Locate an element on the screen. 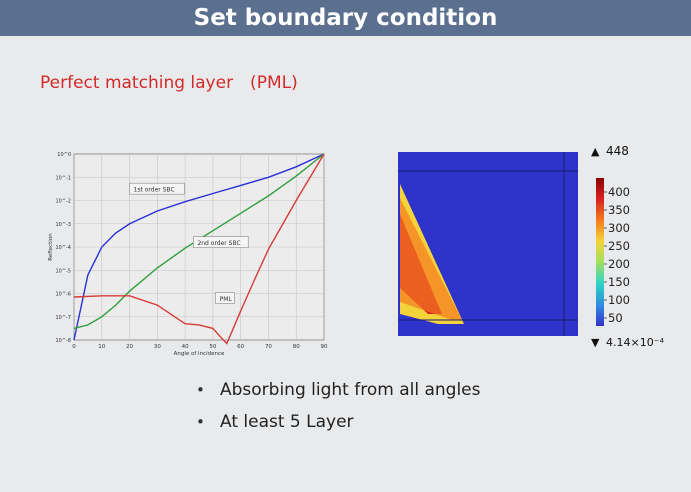 The image size is (691, 492). title-bar: Set boundary condition is located at coordinates (345, 18).